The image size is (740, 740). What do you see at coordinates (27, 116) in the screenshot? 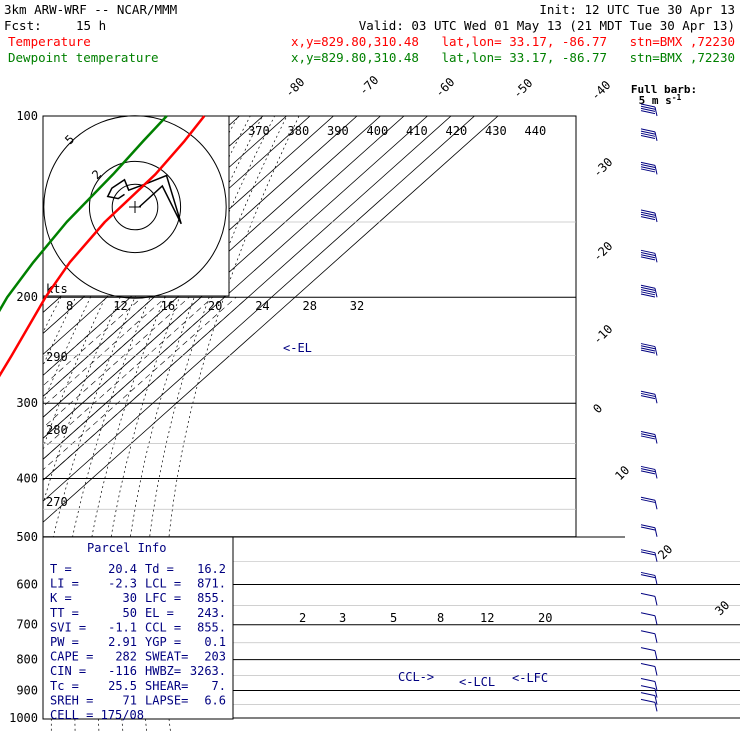
I see `pressure-label: 100` at bounding box center [27, 116].